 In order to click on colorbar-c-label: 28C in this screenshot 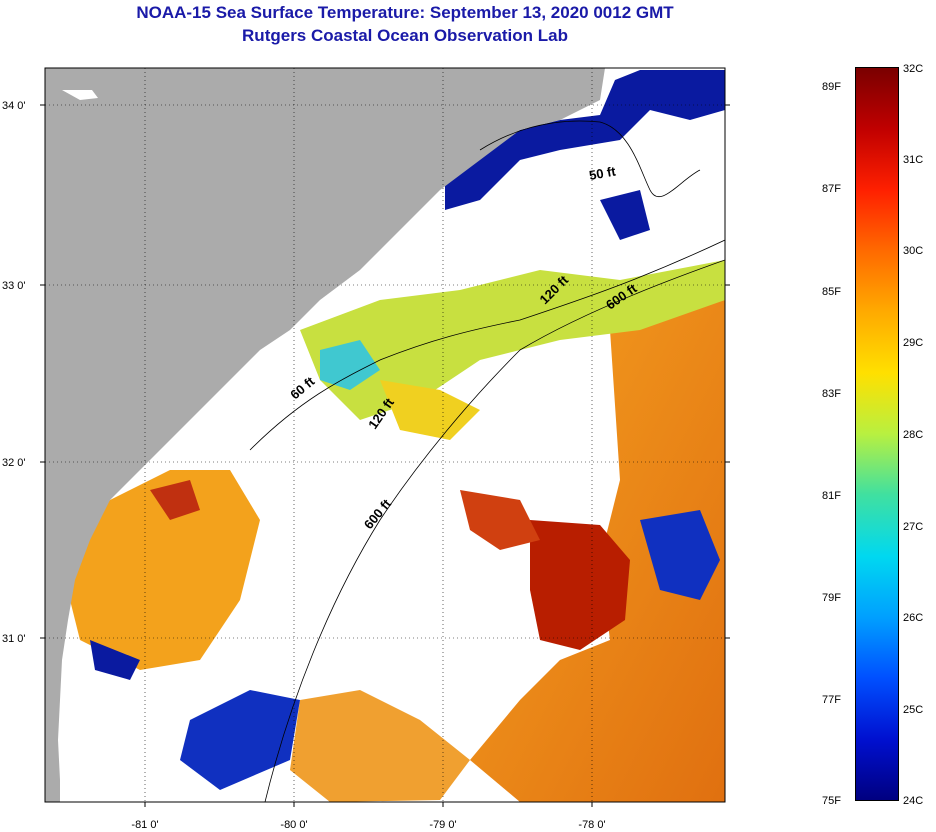, I will do `click(913, 435)`.